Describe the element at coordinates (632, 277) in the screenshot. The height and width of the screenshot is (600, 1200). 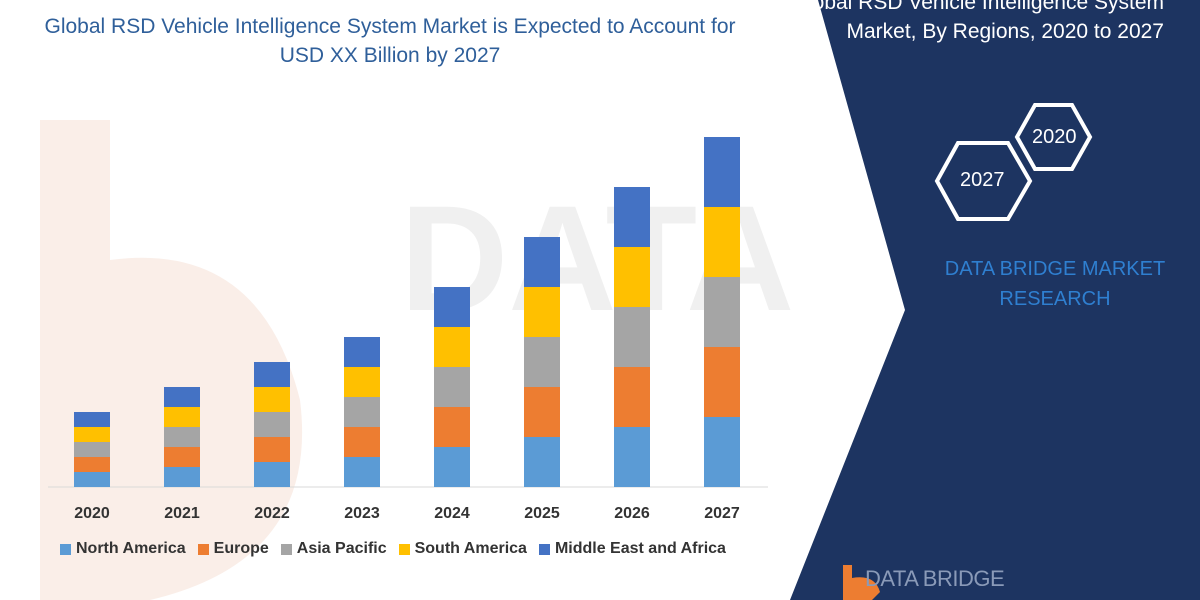
I see `bar-segment-south-america-2026` at that location.